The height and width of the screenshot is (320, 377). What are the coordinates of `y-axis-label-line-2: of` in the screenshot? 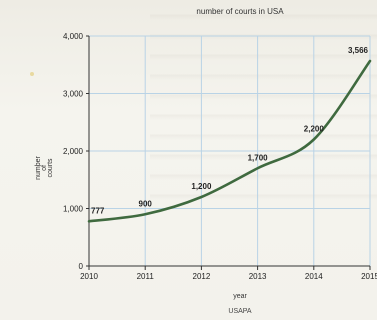 It's located at (44, 168).